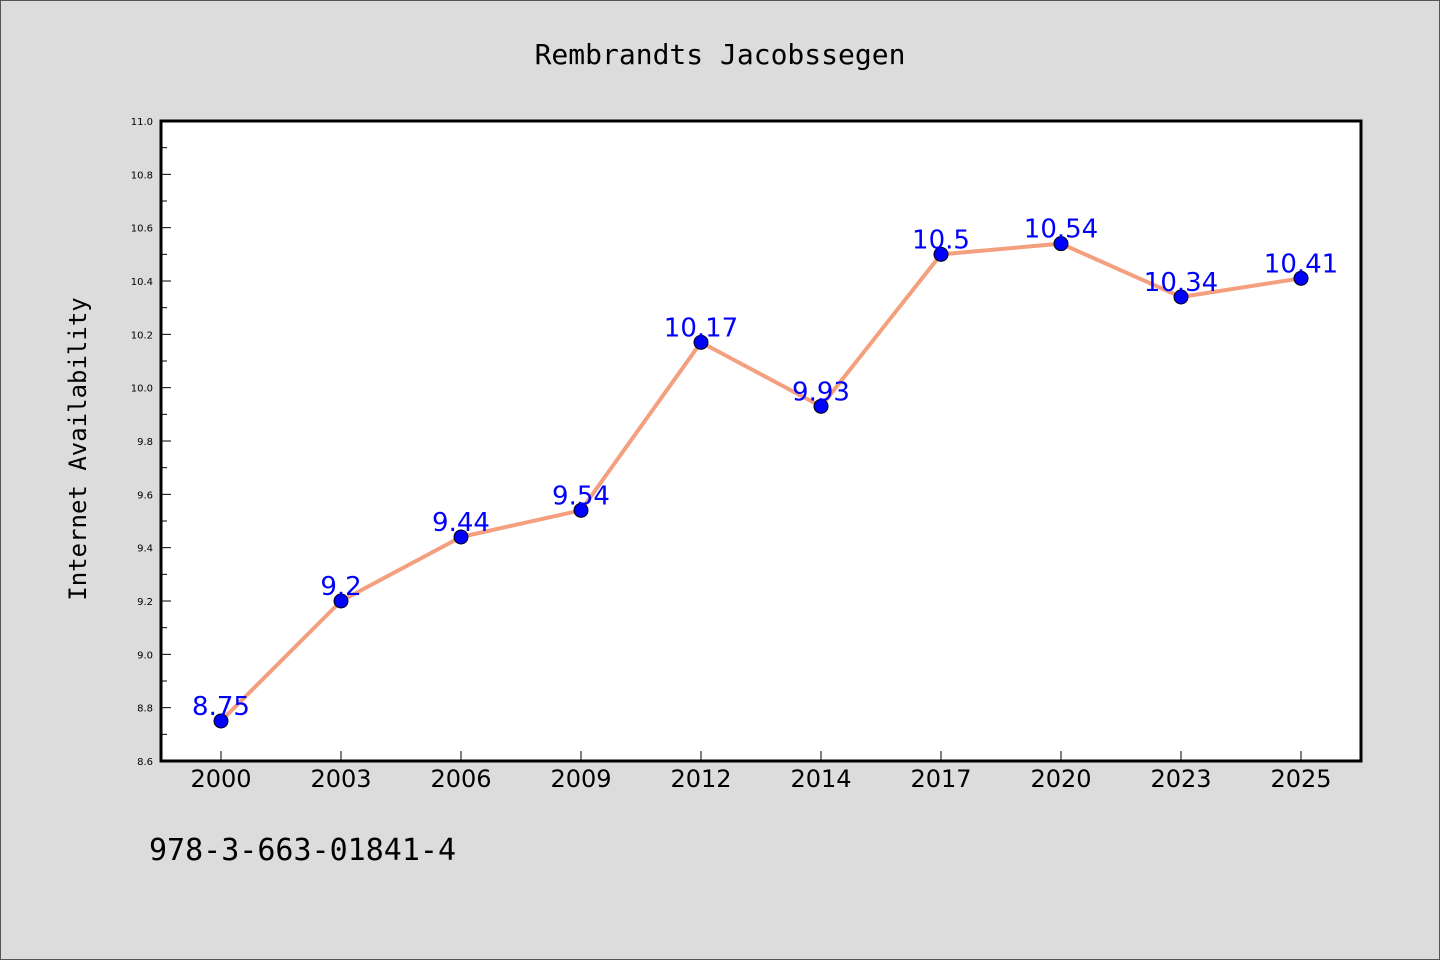  Describe the element at coordinates (460, 779) in the screenshot. I see `x-tick-label: 2006` at that location.